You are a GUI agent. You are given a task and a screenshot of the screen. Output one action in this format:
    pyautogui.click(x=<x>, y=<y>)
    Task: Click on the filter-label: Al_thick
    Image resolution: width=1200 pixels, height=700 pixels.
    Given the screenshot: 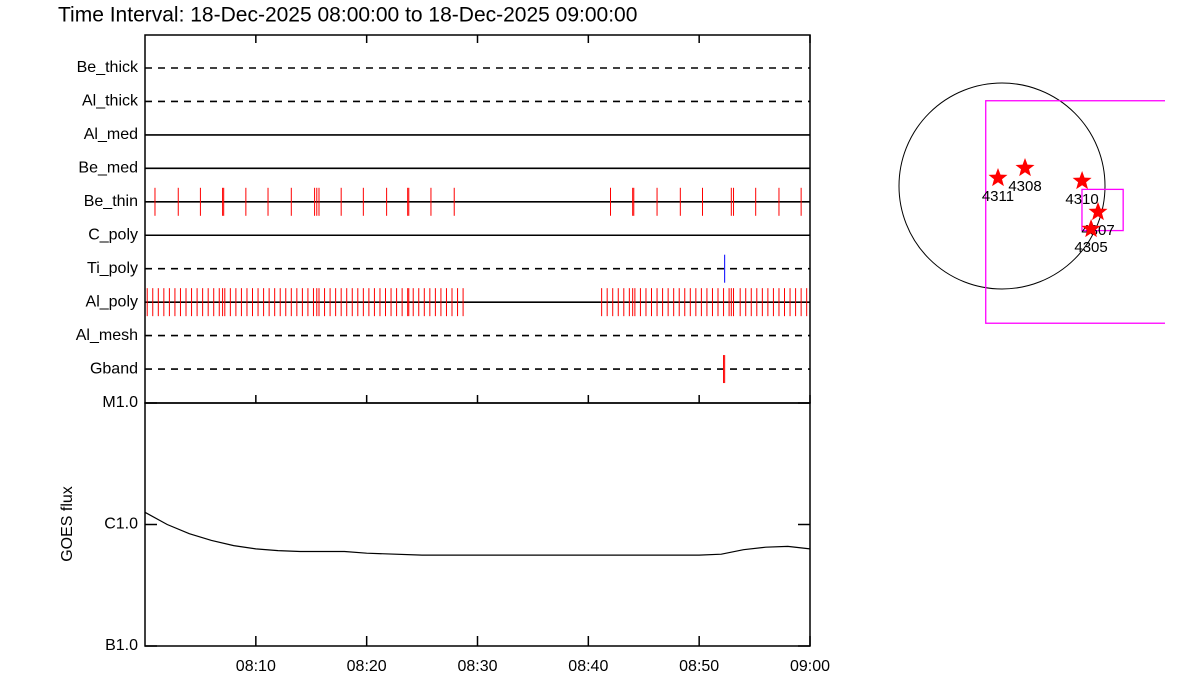 What is the action you would take?
    pyautogui.click(x=110, y=101)
    